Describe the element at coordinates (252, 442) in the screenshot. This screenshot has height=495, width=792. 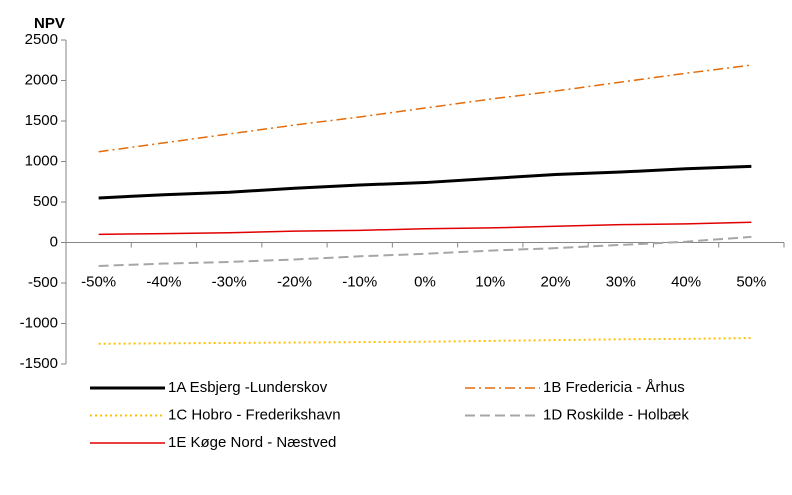
I see `legend-label: 1E Køge Nord - Næstved` at that location.